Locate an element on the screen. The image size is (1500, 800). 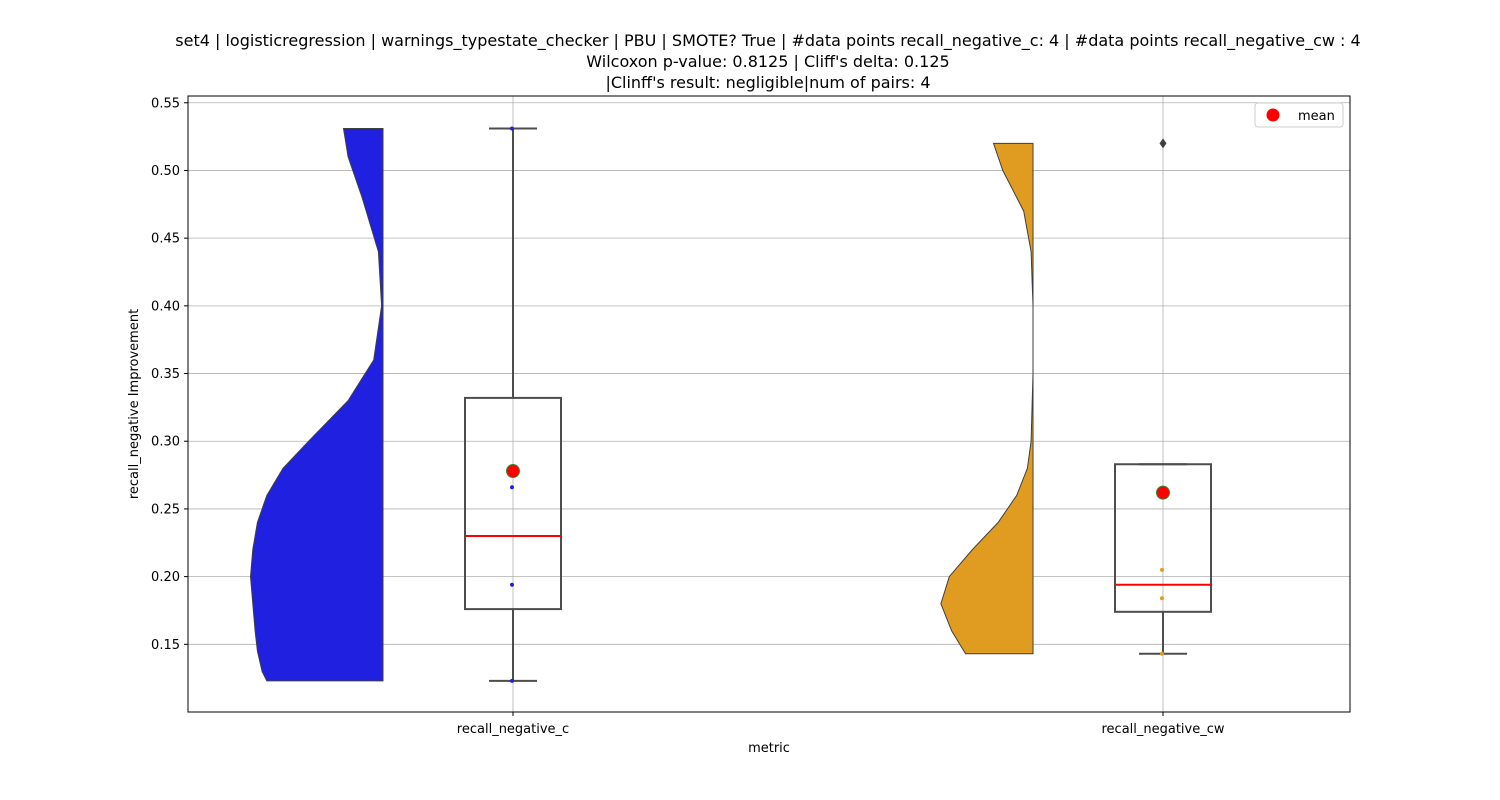
legend-mean-marker is located at coordinates (1273, 115).